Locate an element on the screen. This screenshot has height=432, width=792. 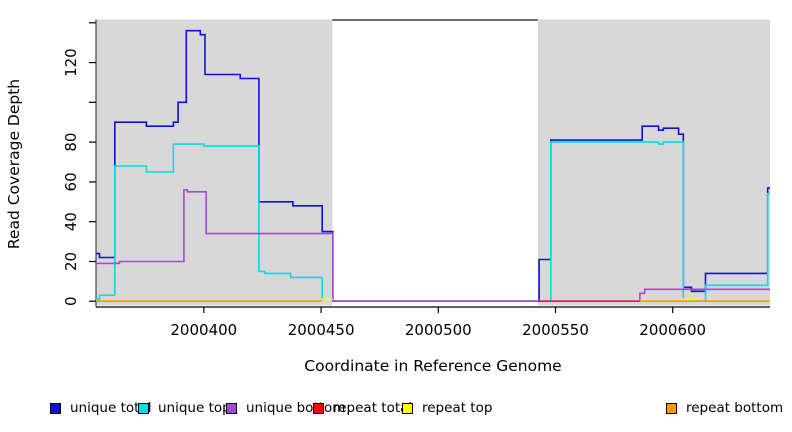
x-tick-label: 2000600 is located at coordinates (672, 330).